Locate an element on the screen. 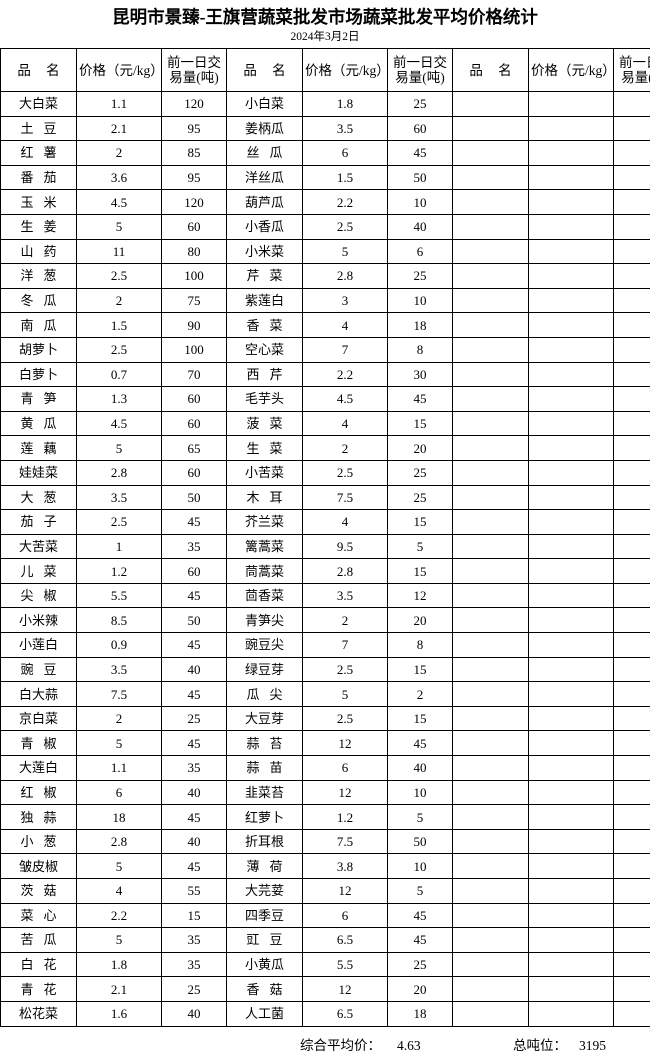  header-volume-1: 前一日交易量(吨) is located at coordinates (194, 70).